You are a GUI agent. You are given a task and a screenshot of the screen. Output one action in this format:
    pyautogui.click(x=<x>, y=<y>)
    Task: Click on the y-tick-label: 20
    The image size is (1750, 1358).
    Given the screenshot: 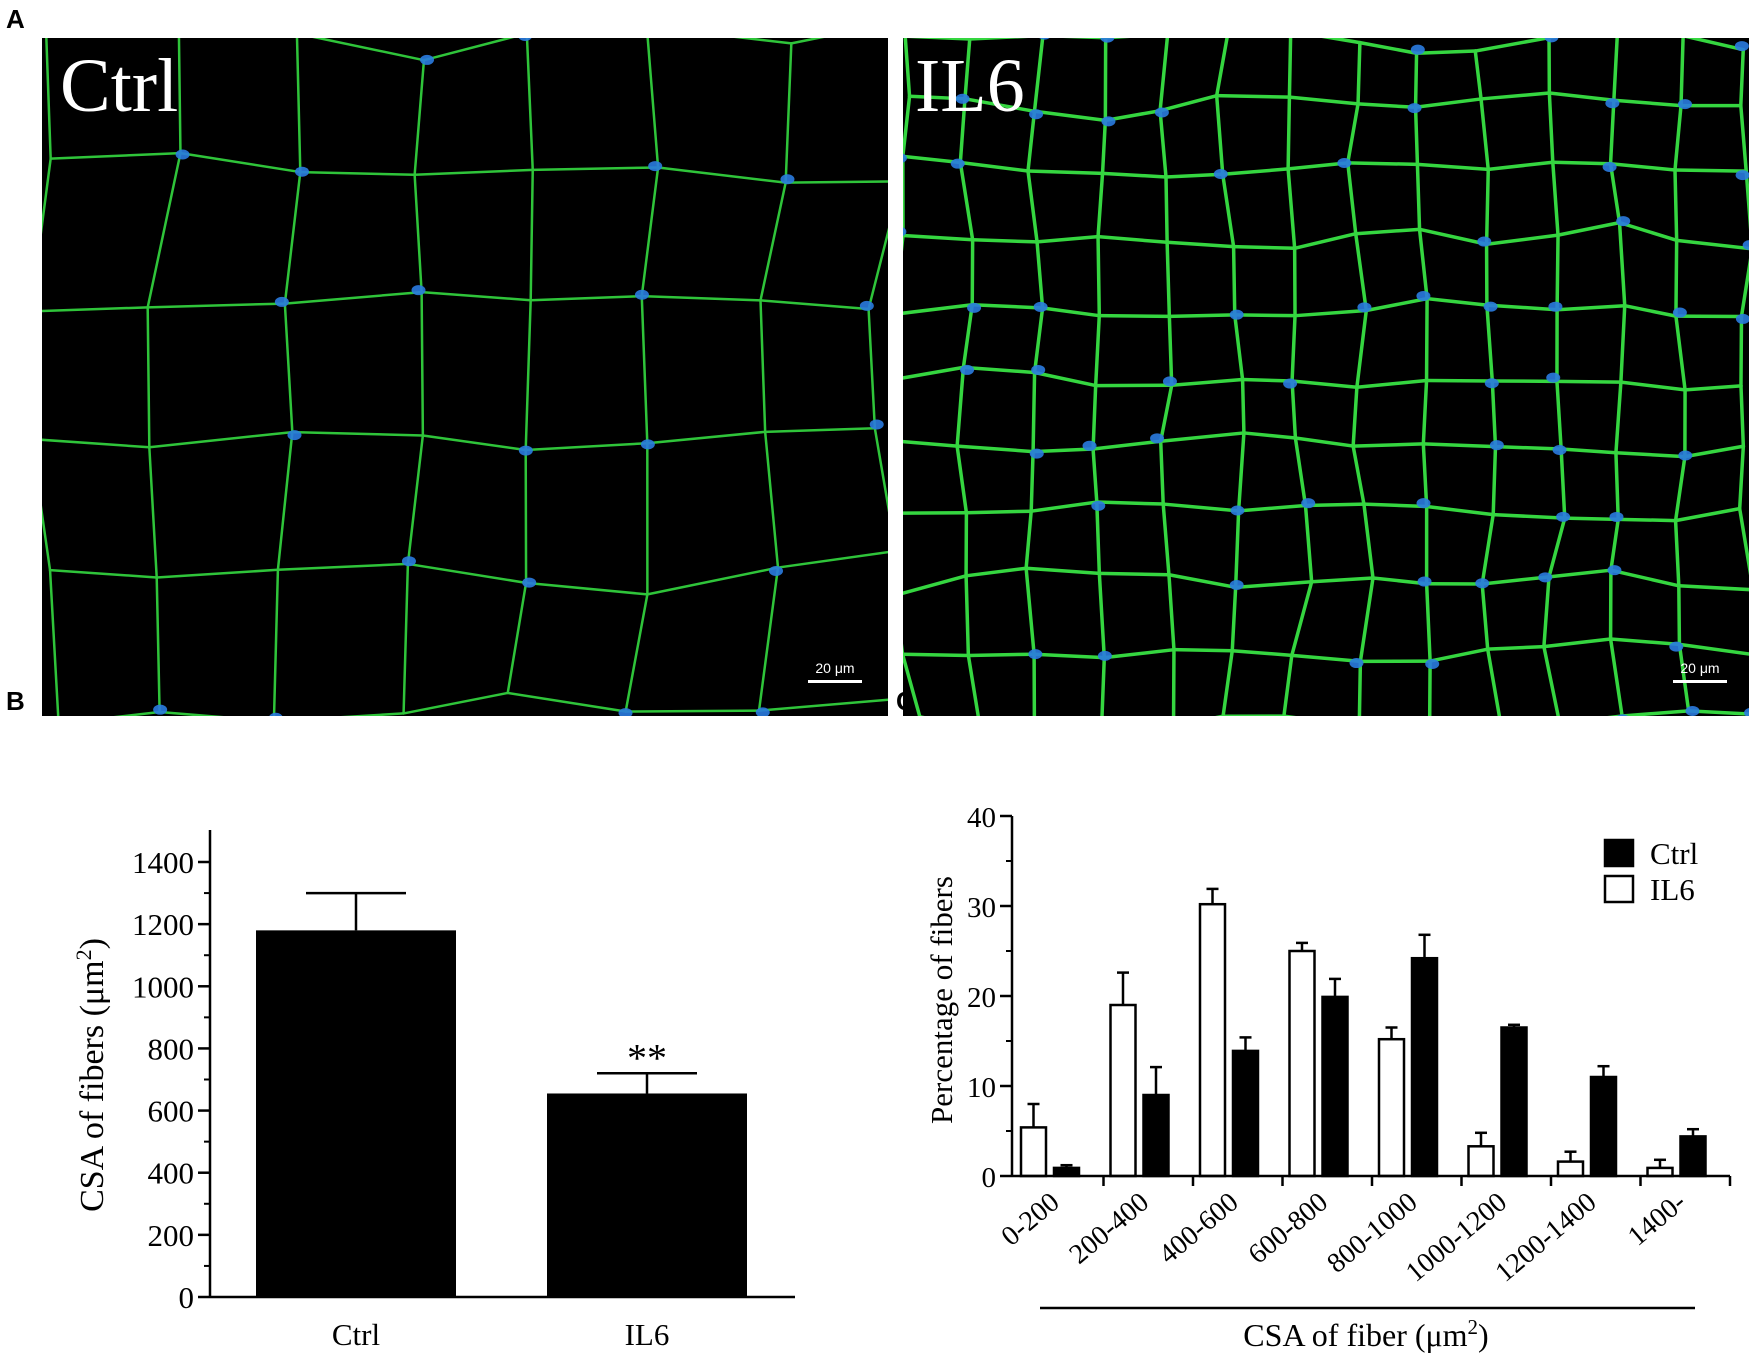 What is the action you would take?
    pyautogui.click(x=981, y=998)
    